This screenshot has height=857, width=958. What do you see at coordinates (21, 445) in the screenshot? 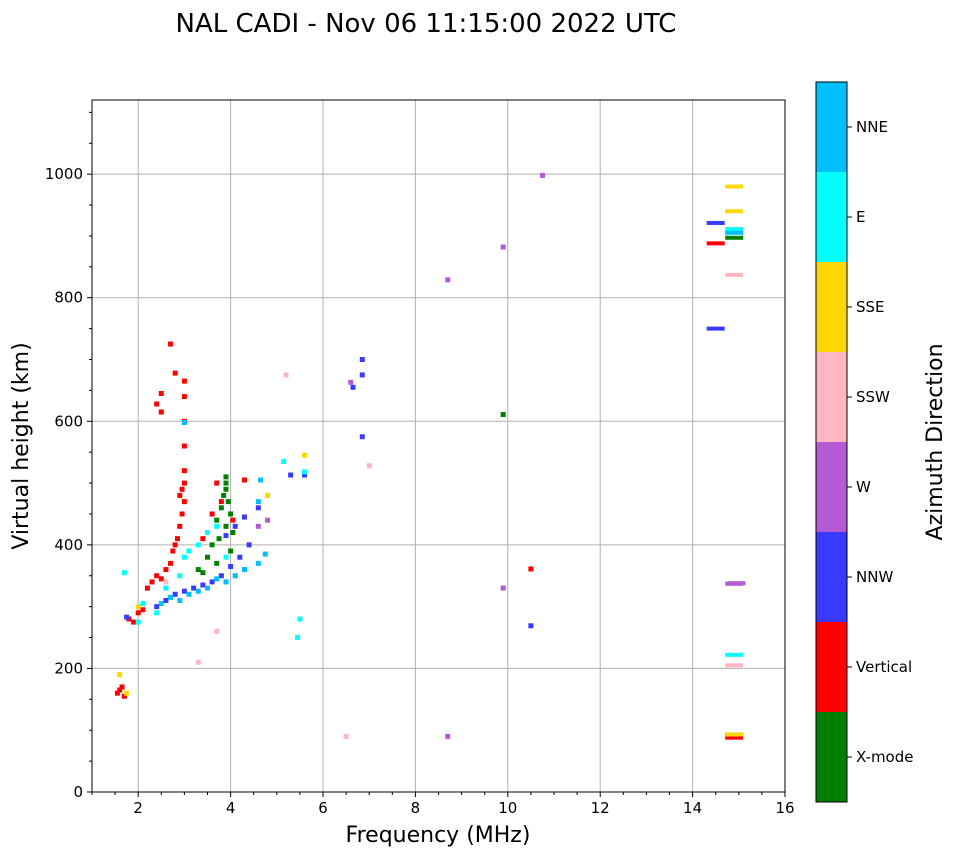
I see `y-axis-label: Virtual height (km)` at bounding box center [21, 445].